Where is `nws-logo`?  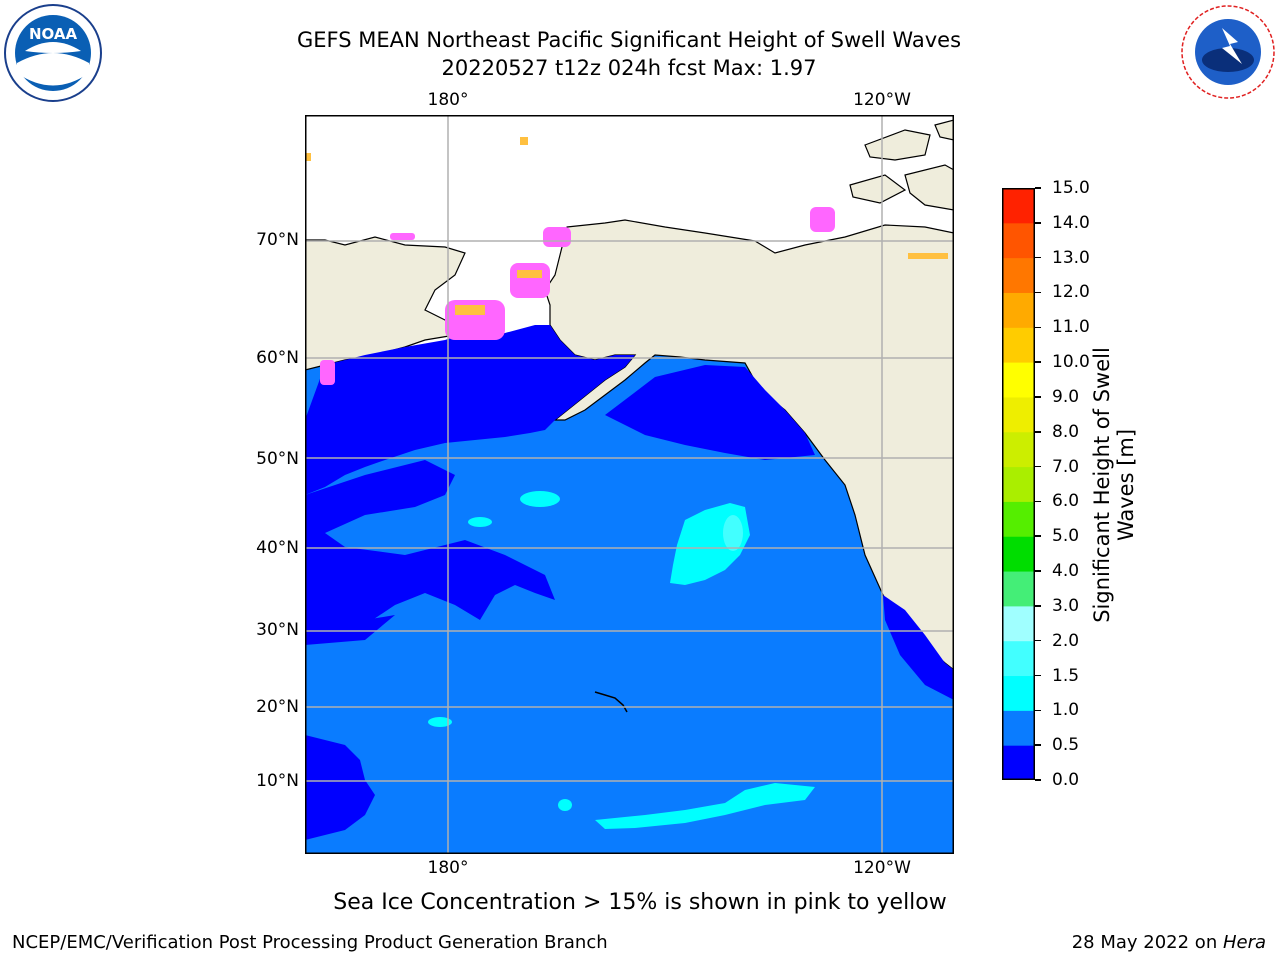 nws-logo is located at coordinates (1228, 52).